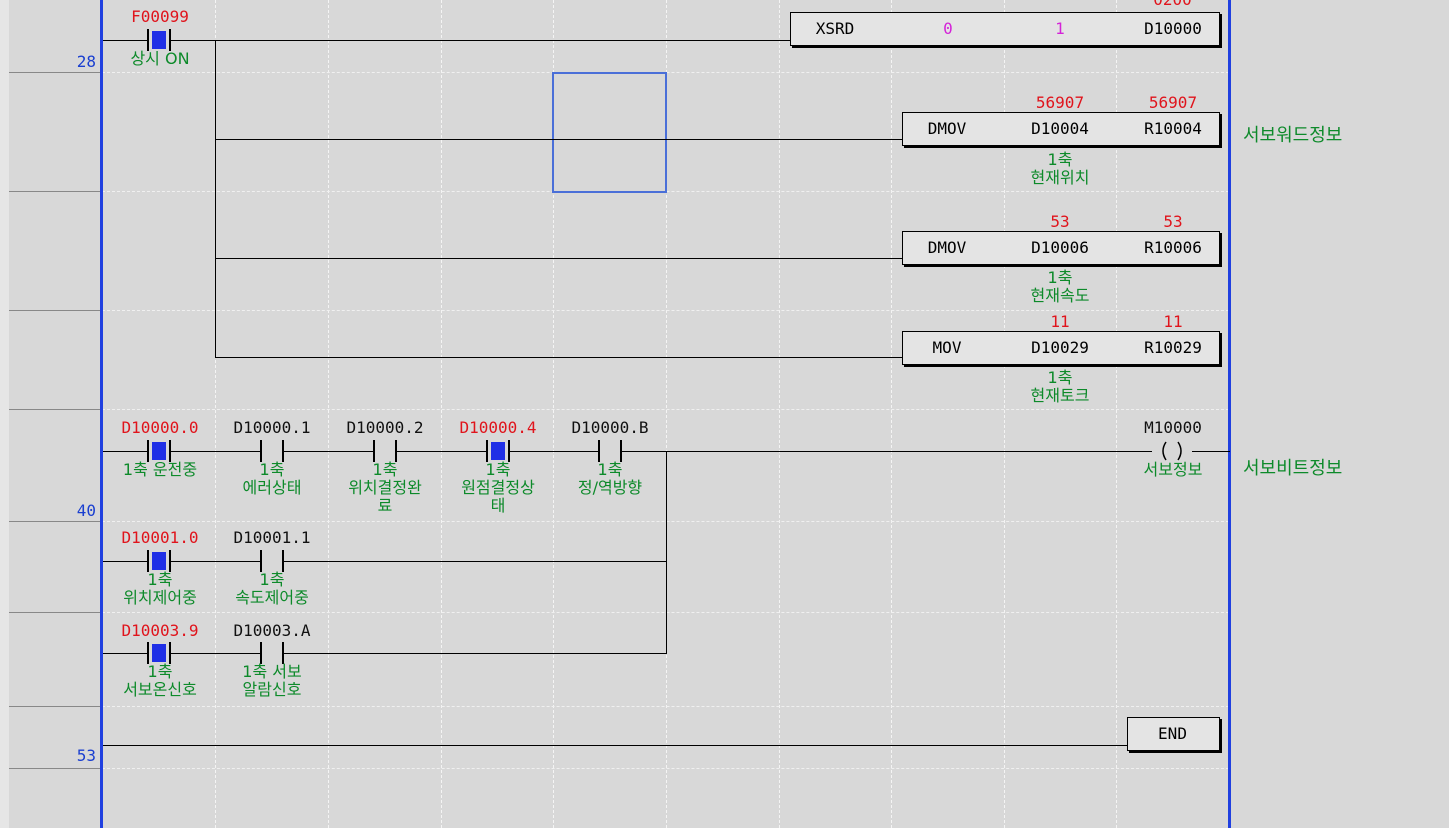  Describe the element at coordinates (835, 28) in the screenshot. I see `instruction-name: XSRD` at that location.